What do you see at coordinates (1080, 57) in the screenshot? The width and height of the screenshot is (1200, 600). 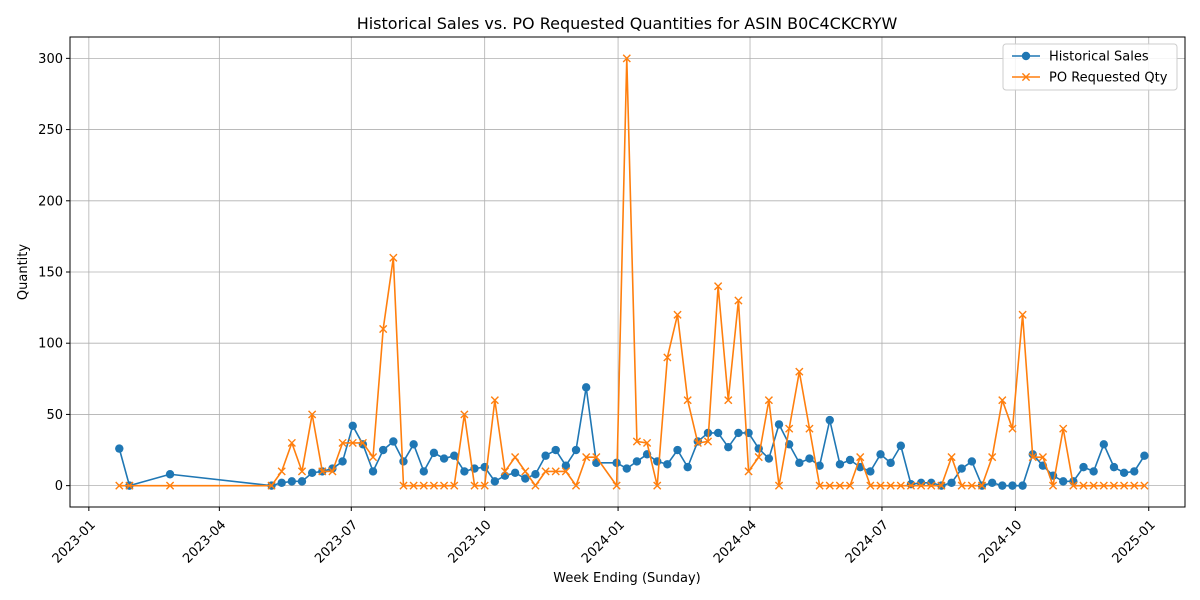 I see `legend-entry: Historical Sales` at bounding box center [1080, 57].